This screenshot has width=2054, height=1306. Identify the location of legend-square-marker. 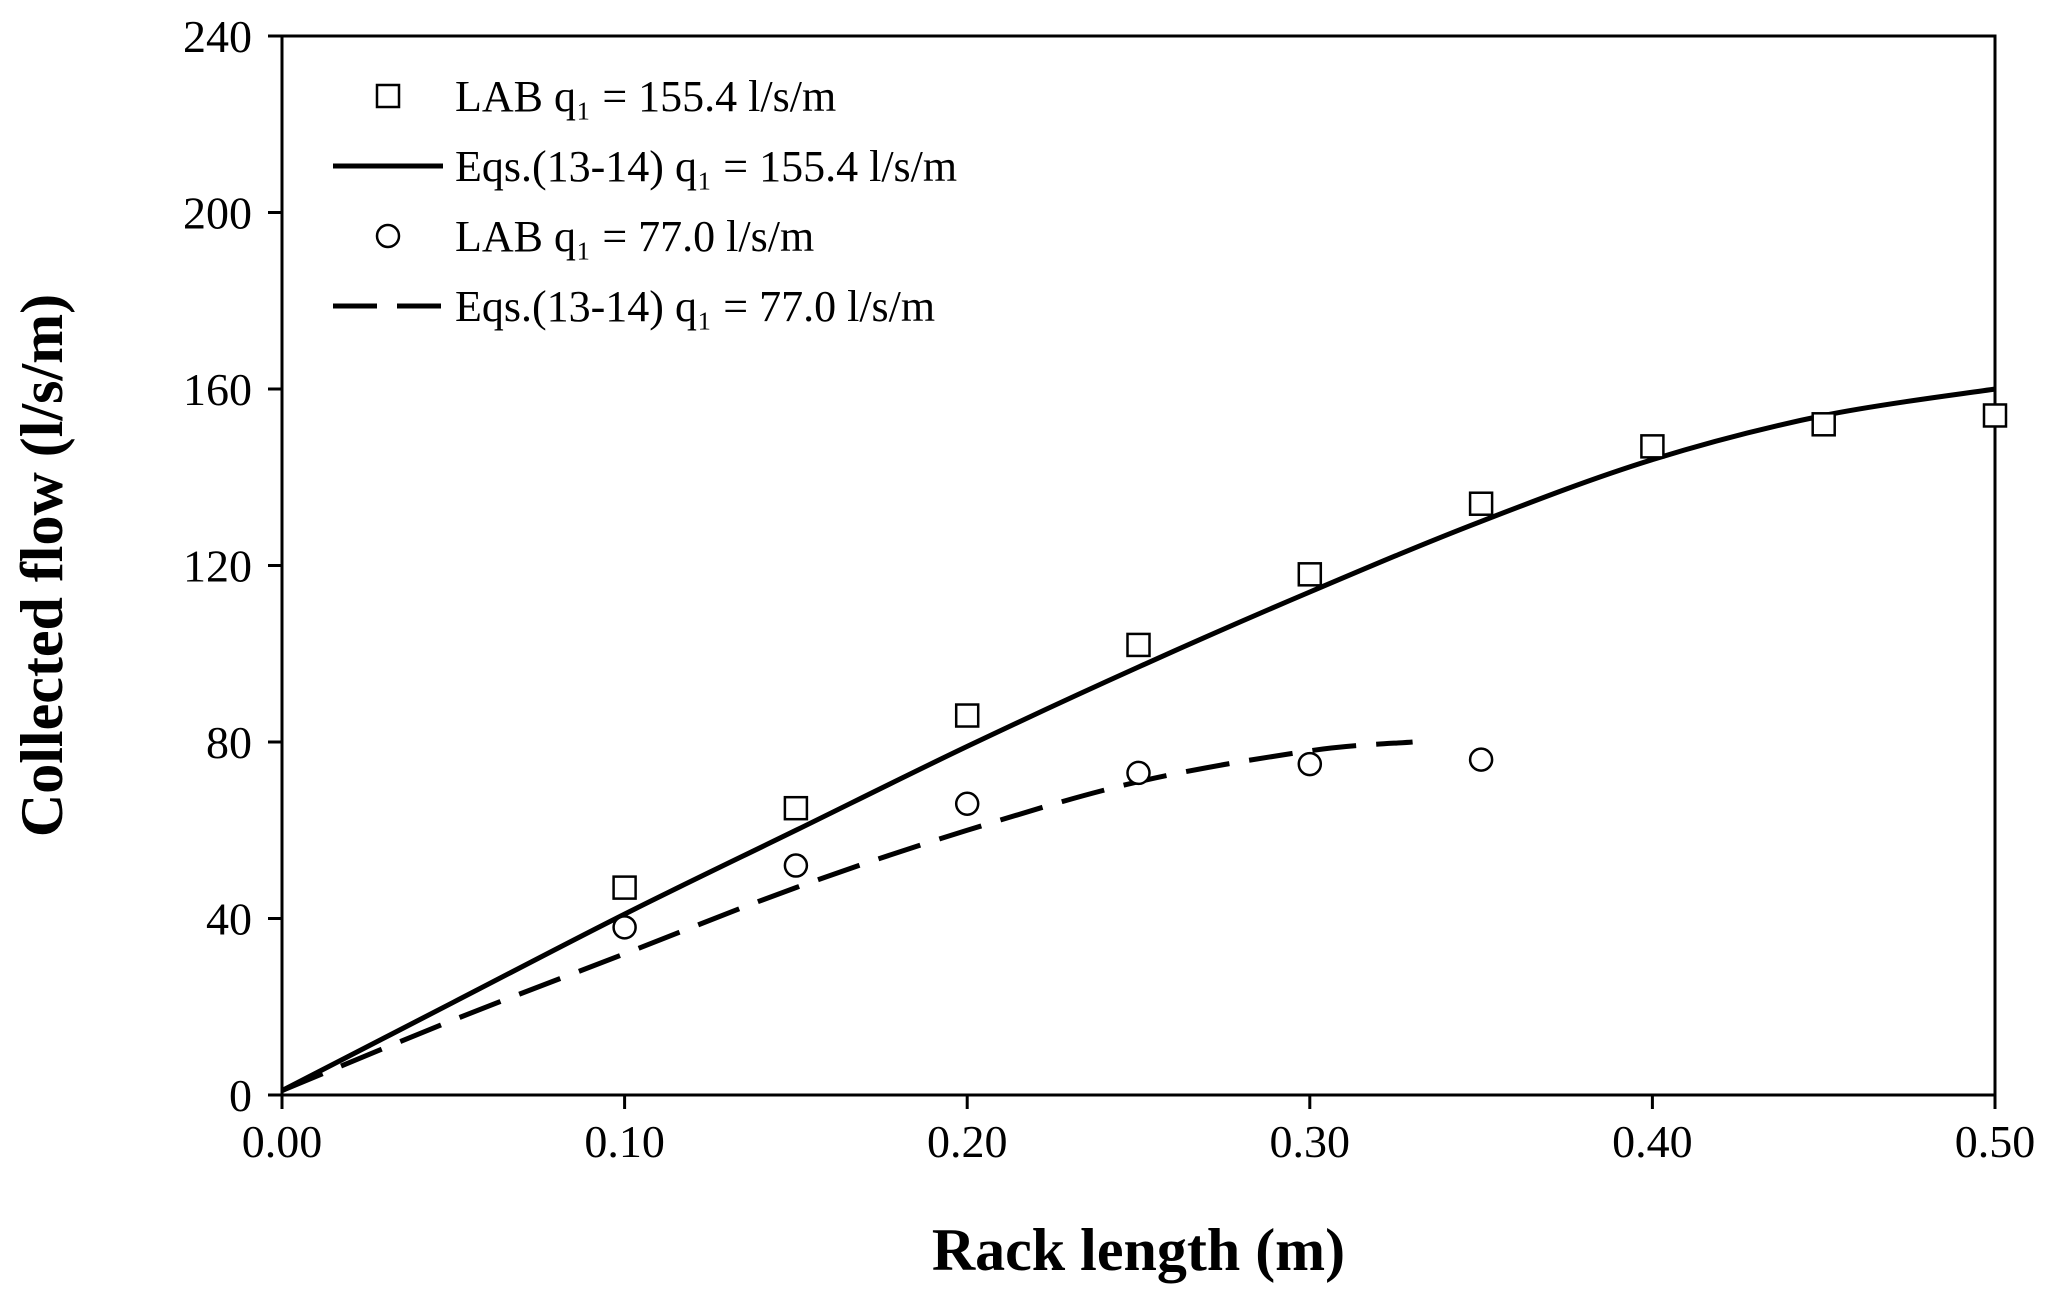
(388, 96).